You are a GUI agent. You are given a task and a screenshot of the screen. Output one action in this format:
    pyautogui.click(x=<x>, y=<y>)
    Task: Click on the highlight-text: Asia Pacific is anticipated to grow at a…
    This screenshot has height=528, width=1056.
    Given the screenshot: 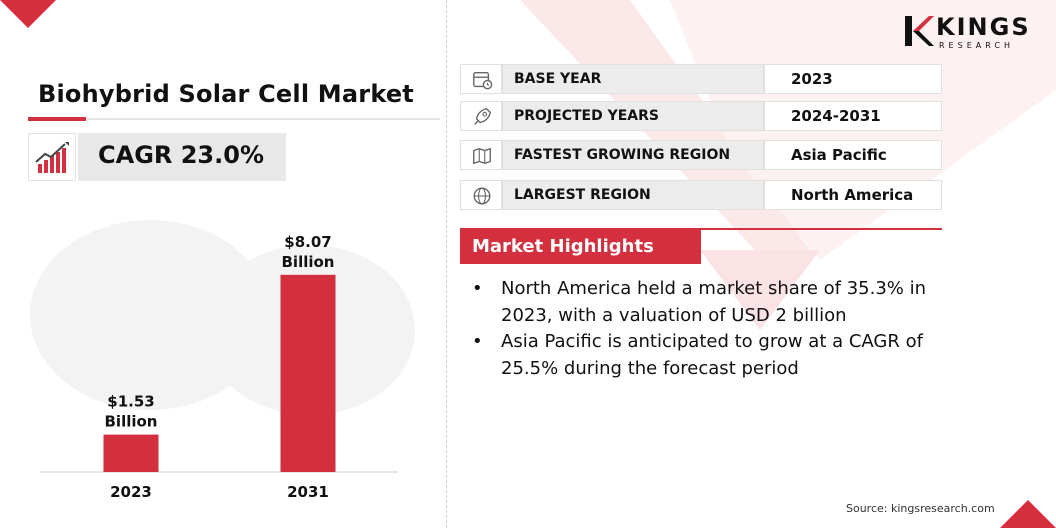 What is the action you would take?
    pyautogui.click(x=712, y=355)
    